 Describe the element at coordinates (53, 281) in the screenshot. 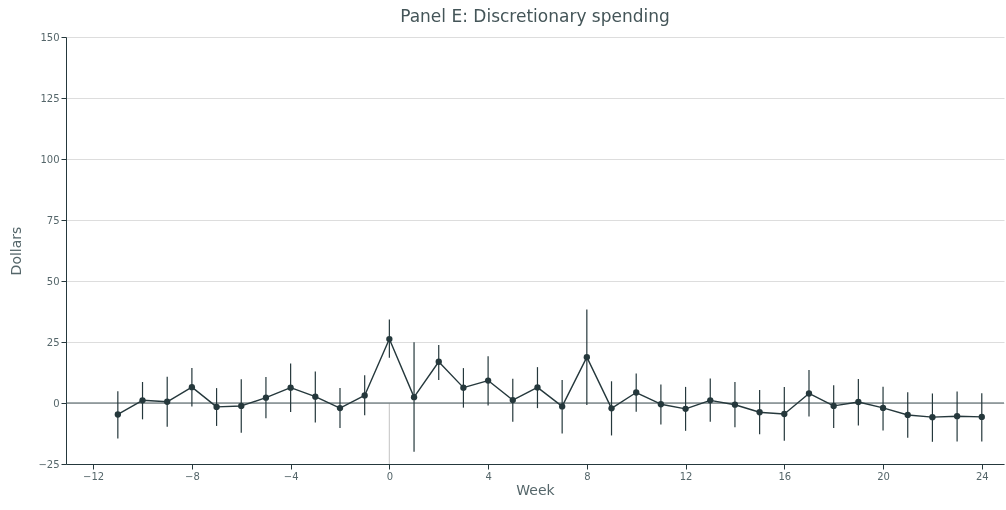

I see `y-tick-label: 50` at that location.